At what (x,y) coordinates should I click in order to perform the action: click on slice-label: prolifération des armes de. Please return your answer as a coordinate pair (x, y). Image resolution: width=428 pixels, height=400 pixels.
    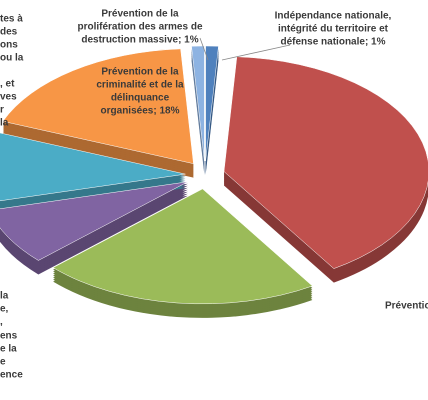
    Looking at the image, I should click on (139, 26).